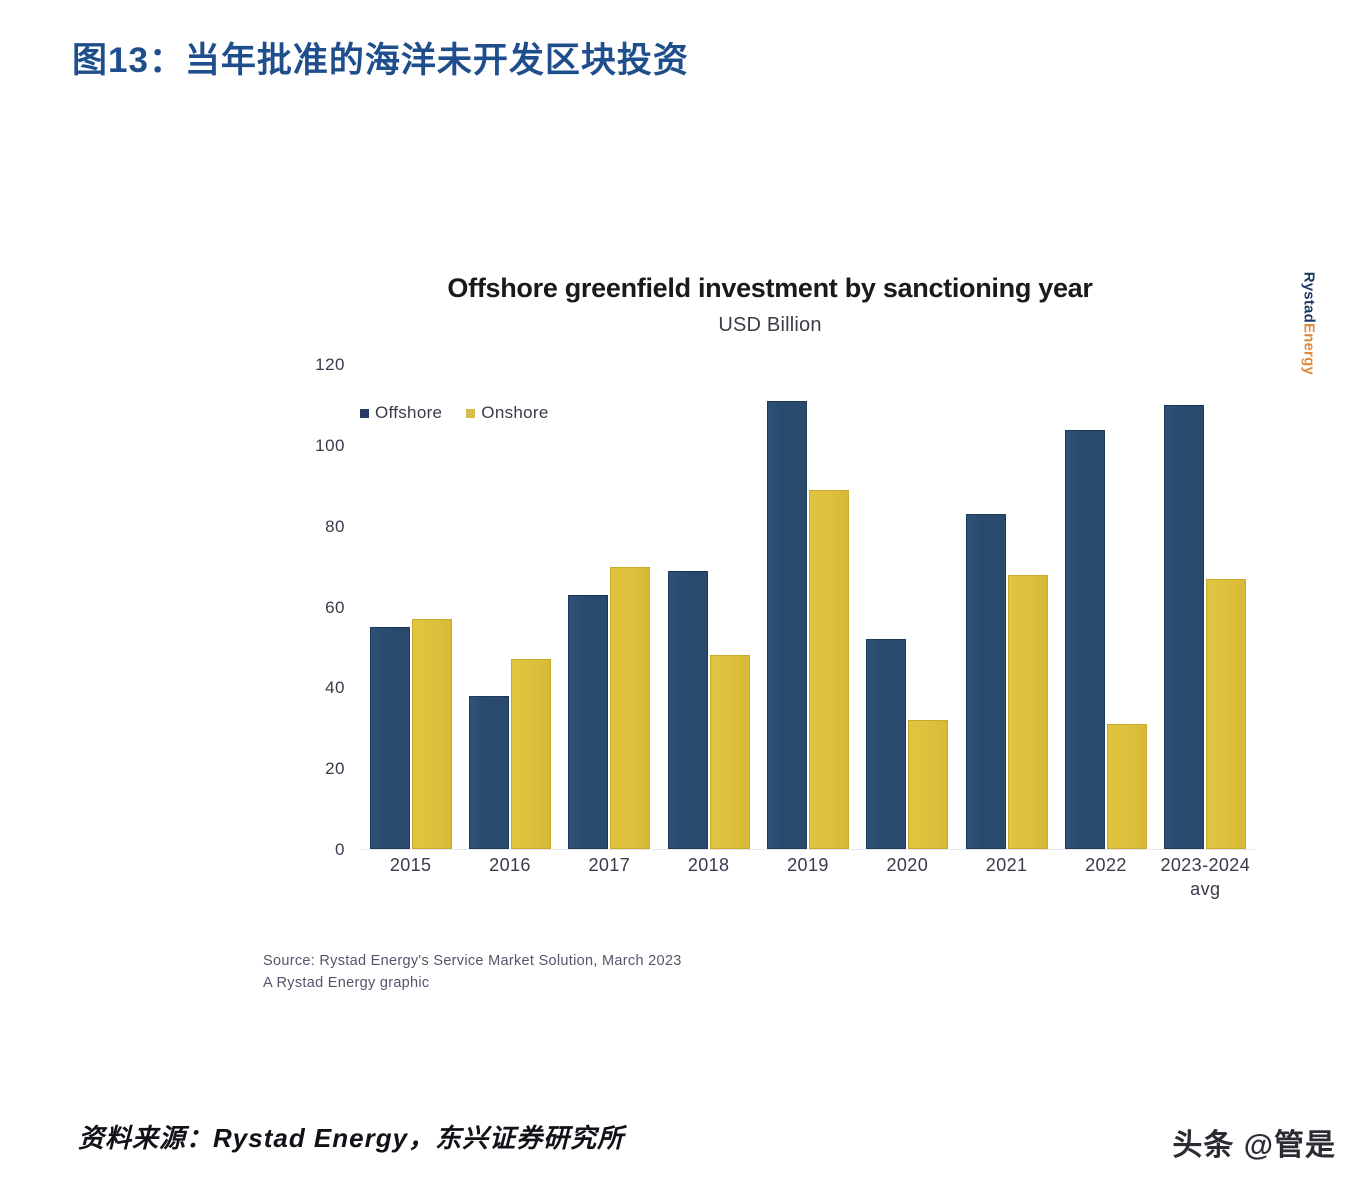 The image size is (1354, 1200). Describe the element at coordinates (330, 364) in the screenshot. I see `y-axis-tick-120: 120` at that location.